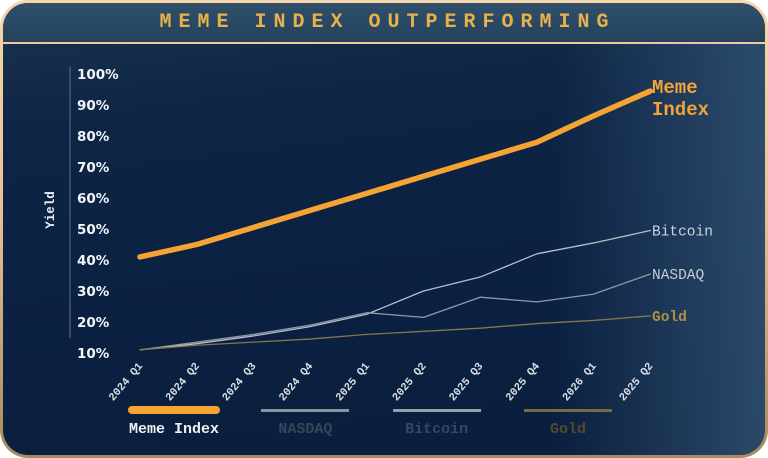 Image resolution: width=768 pixels, height=458 pixels. I want to click on series-end-label-meme-index: Meme, so click(675, 88).